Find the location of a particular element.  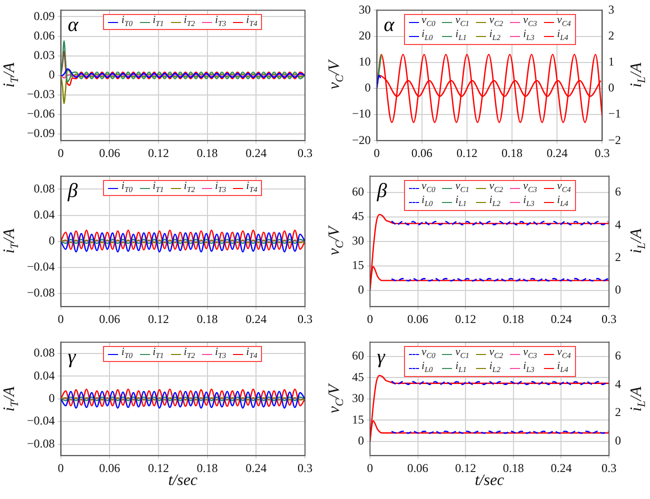

y2-tick-label: 3 is located at coordinates (611, 9).